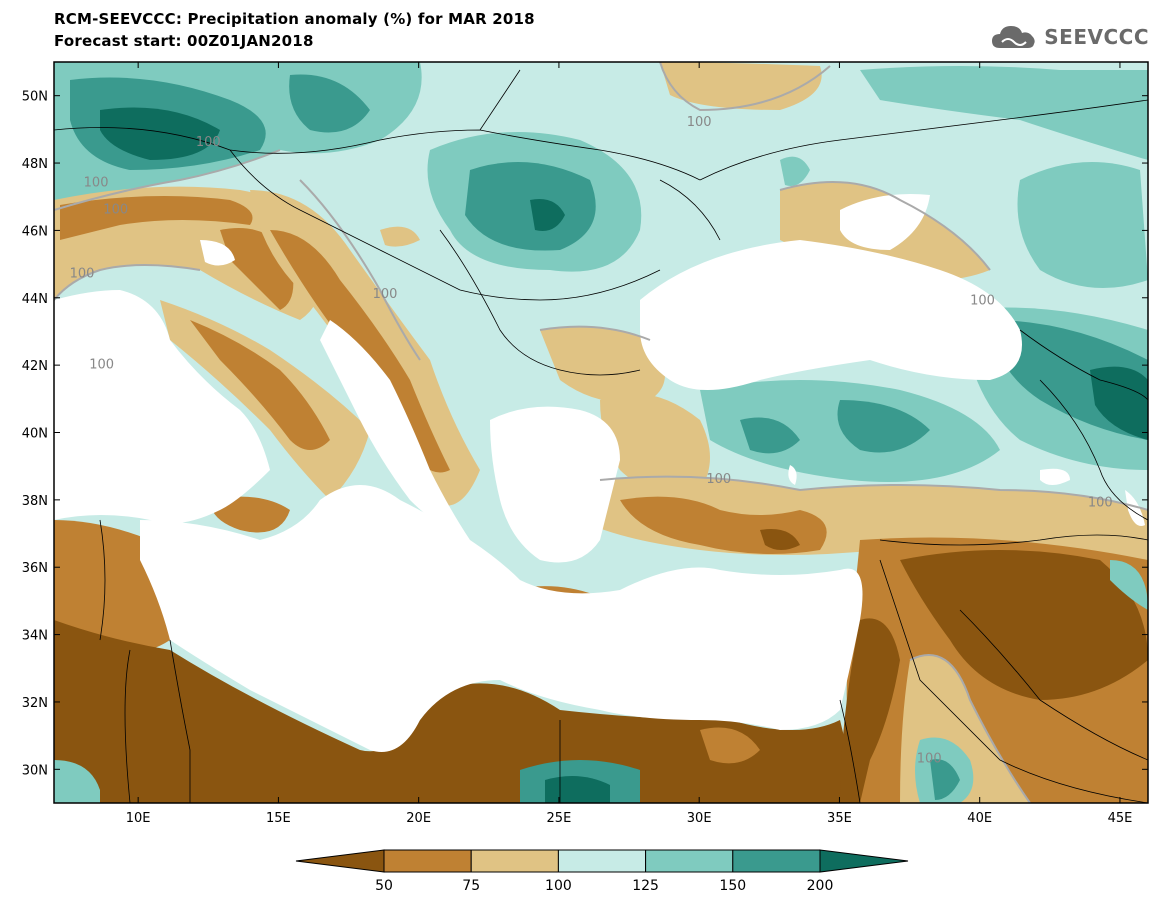 The width and height of the screenshot is (1165, 907). What do you see at coordinates (184, 41) in the screenshot?
I see `chart-subtitle: Forecast start: 00Z01JAN2018` at bounding box center [184, 41].